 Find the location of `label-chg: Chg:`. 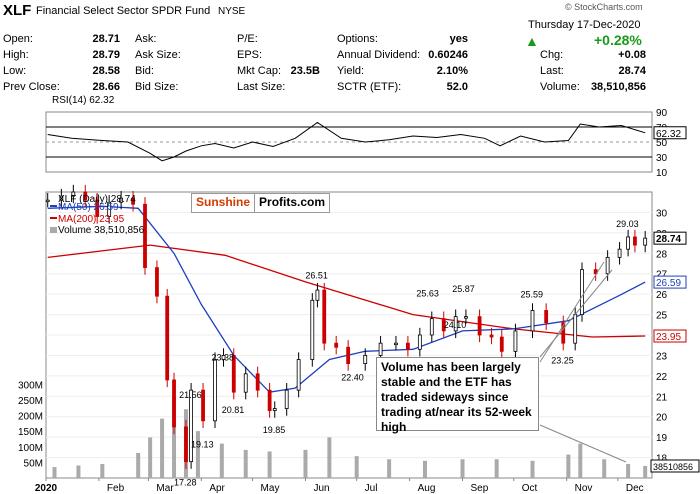

label-chg: Chg: is located at coordinates (552, 55).